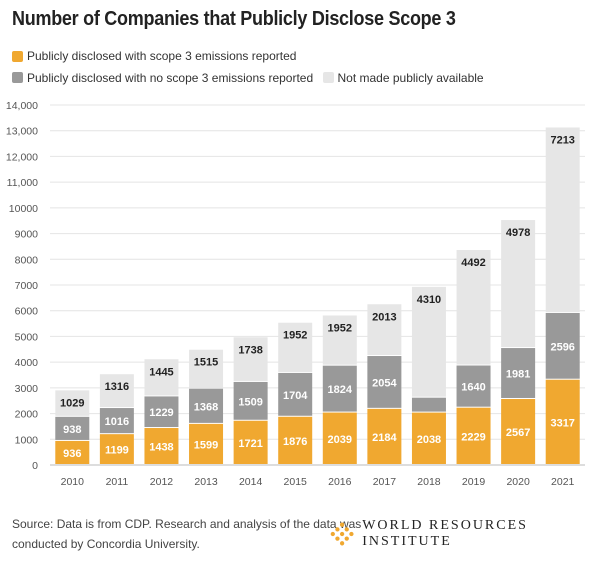  What do you see at coordinates (385, 482) in the screenshot?
I see `x-tick-label: 2017` at bounding box center [385, 482].